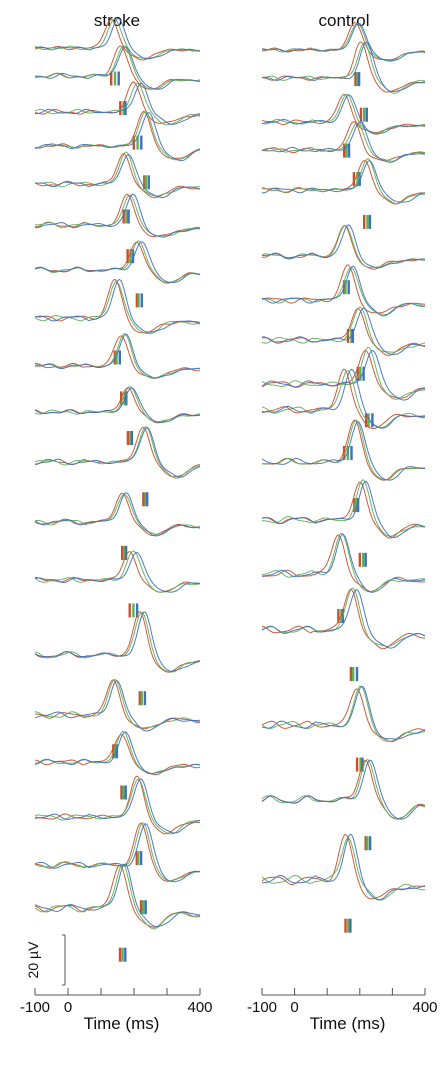 This screenshot has height=1067, width=445. What do you see at coordinates (262, 1007) in the screenshot?
I see `x-tick-label-control--100: -100` at bounding box center [262, 1007].